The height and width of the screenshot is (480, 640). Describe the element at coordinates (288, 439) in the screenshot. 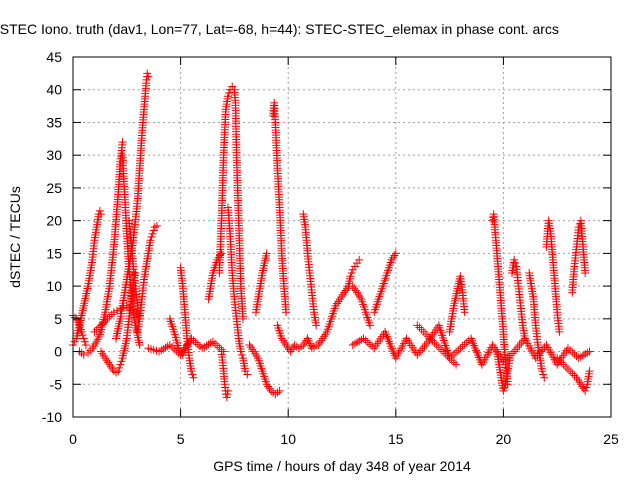

I see `x-tick-label: 10` at that location.